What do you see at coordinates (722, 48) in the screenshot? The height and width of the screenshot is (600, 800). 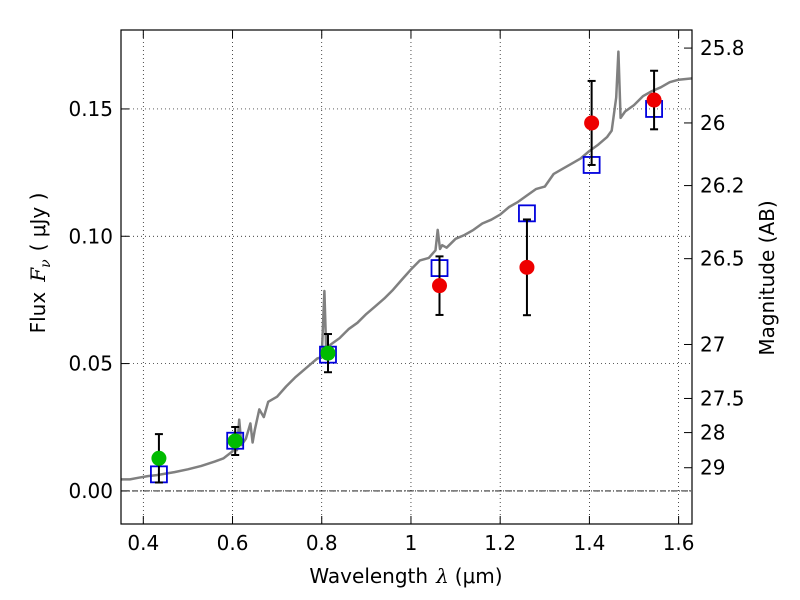 I see `right-tick-label: 25.8` at bounding box center [722, 48].